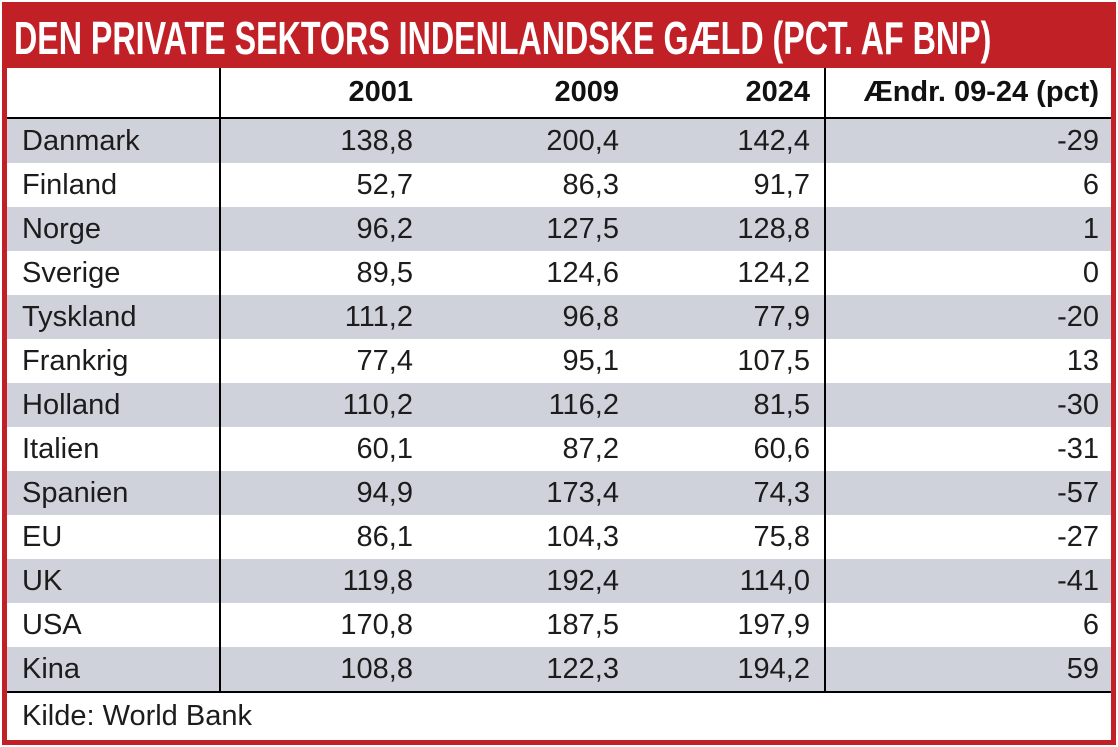 The height and width of the screenshot is (747, 1118). I want to click on row-value-change: 59, so click(1082, 668).